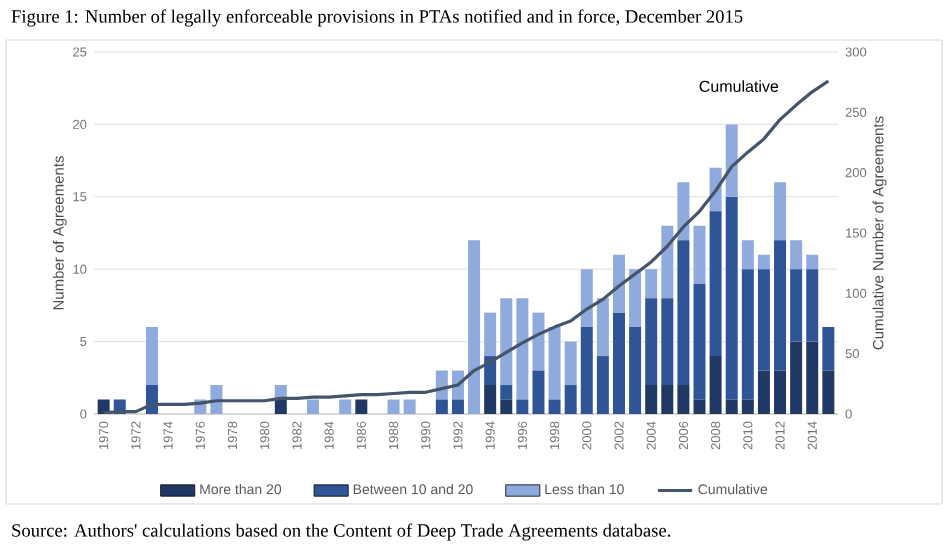  What do you see at coordinates (377, 18) in the screenshot?
I see `chart-title: Figure 1: Number of legally enforceable provisions in PTAs notified and in force, December 2015` at bounding box center [377, 18].